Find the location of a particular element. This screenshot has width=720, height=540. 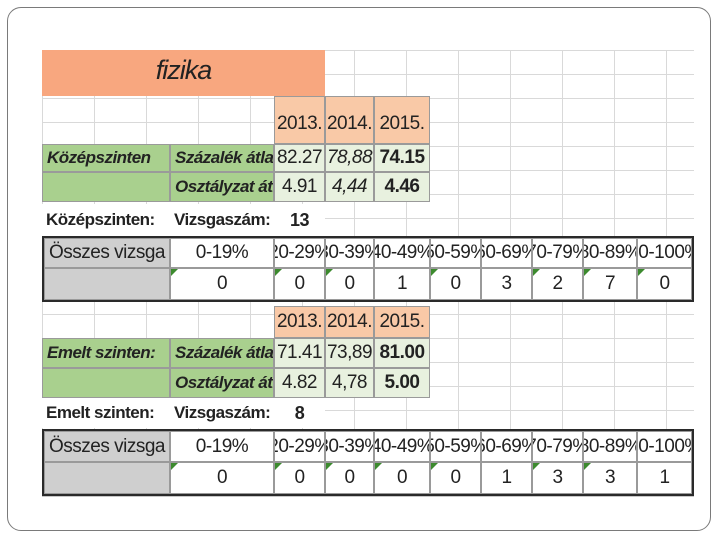

pct-2015: 74.15 is located at coordinates (402, 158).